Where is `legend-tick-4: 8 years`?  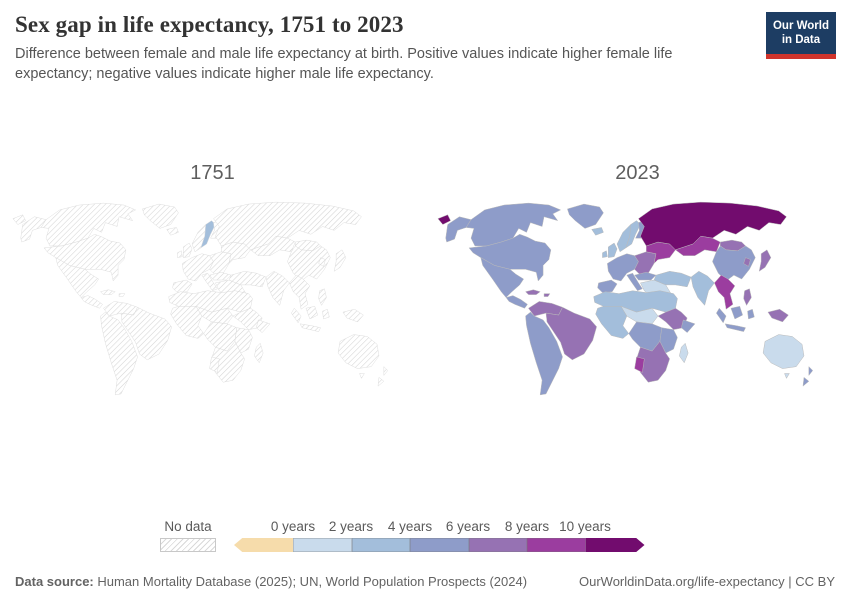 legend-tick-4: 8 years is located at coordinates (527, 526).